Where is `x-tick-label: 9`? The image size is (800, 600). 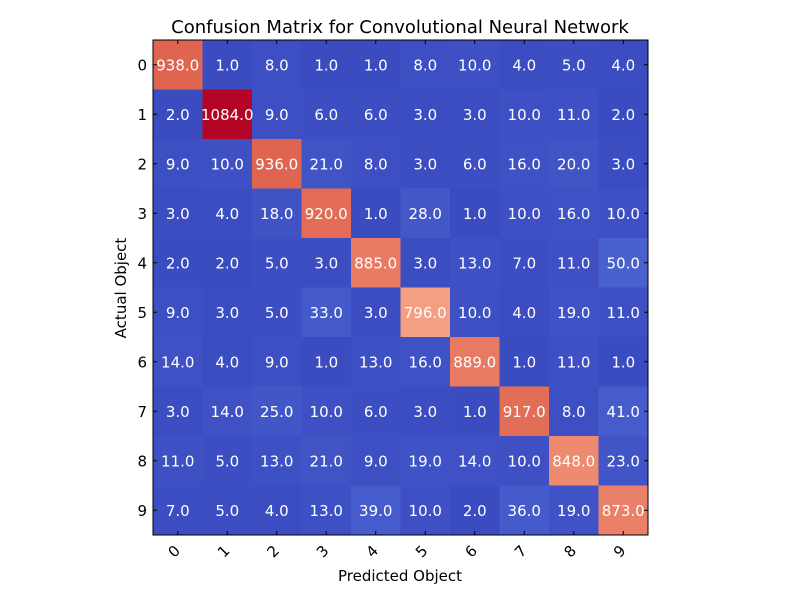 x-tick-label: 9 is located at coordinates (619, 551).